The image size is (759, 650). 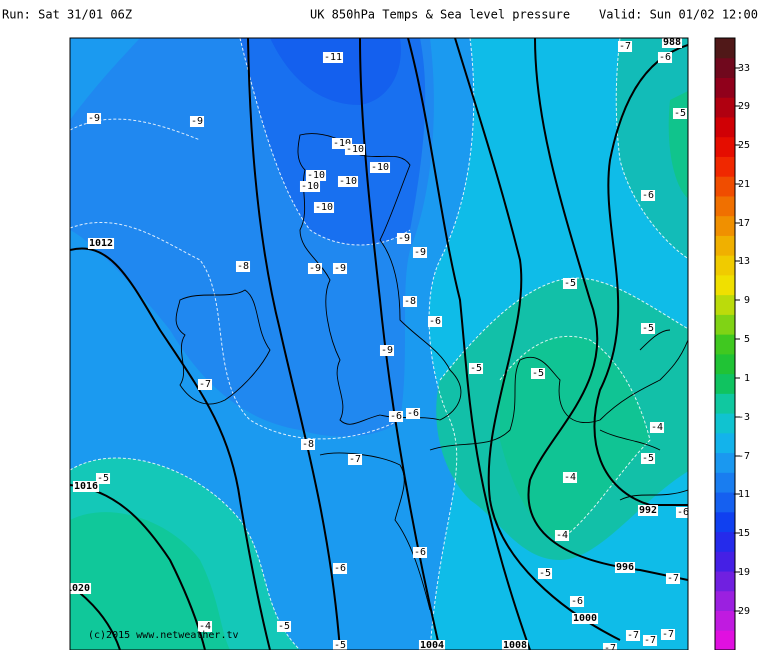 I want to click on colorbar: 33 29 25 21 17 13 9 5 1 -3 -7 -11 -15 -19 -29, so click(x=732, y=343).